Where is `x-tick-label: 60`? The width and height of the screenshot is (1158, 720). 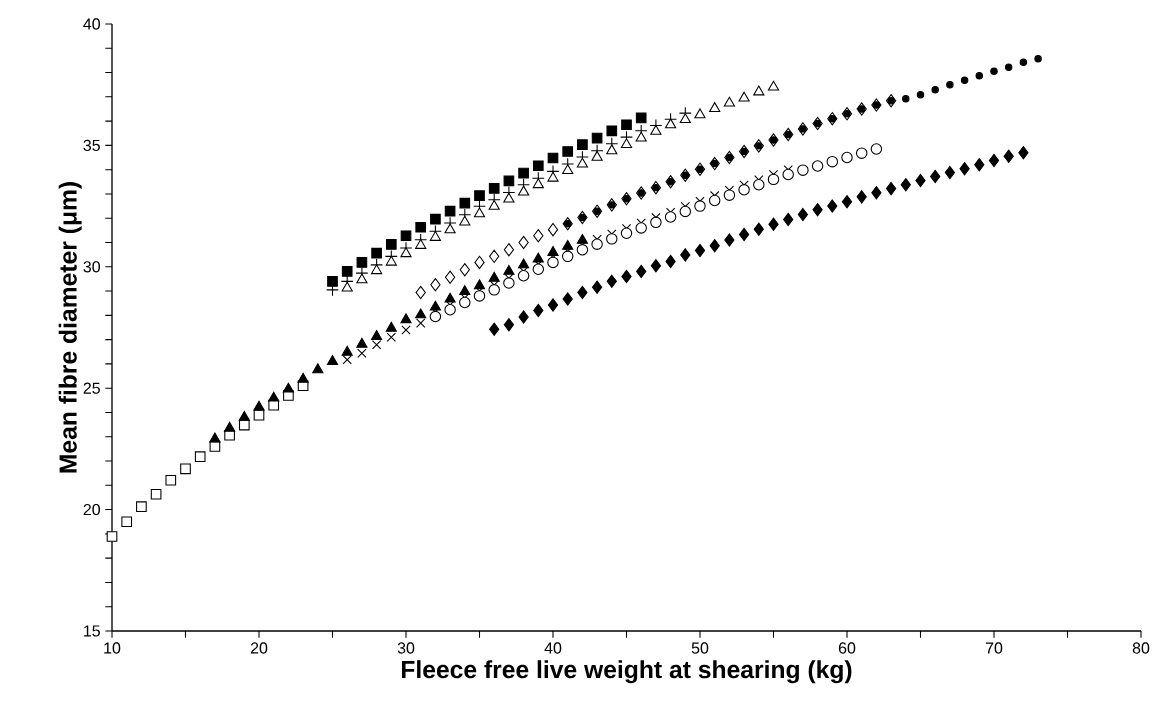
x-tick-label: 60 is located at coordinates (847, 648).